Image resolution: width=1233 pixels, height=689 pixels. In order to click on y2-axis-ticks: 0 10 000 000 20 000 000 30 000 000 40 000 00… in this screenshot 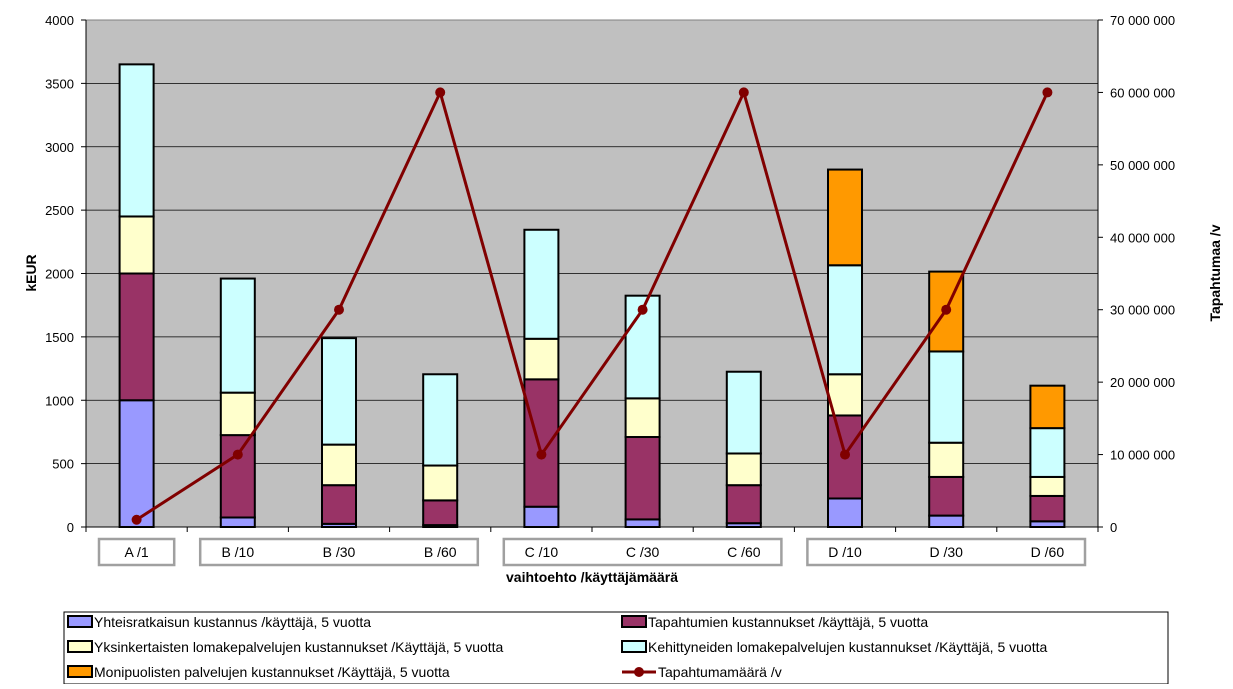, I will do `click(1136, 274)`.